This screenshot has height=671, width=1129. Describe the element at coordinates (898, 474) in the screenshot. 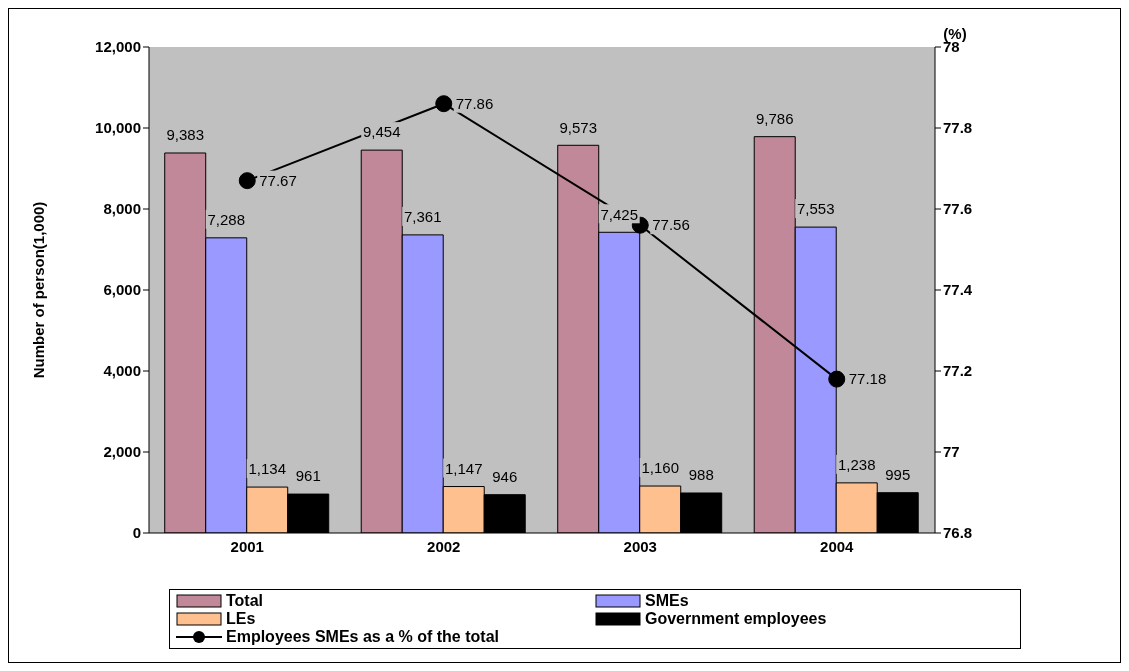

I see `data-label: 995` at that location.